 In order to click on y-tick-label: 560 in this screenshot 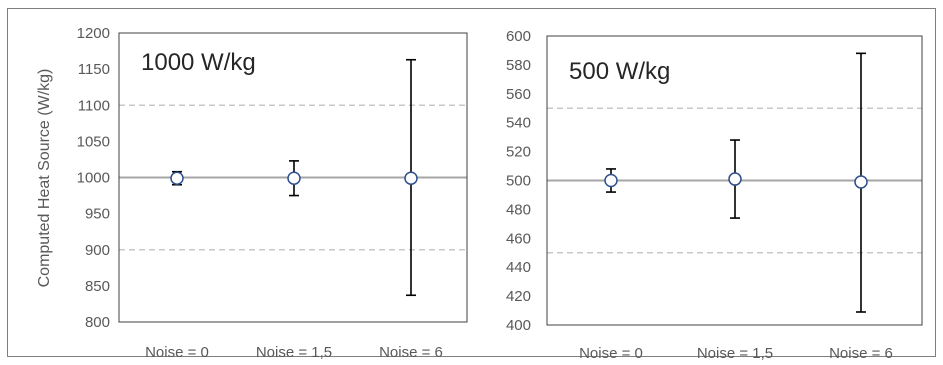, I will do `click(518, 94)`.